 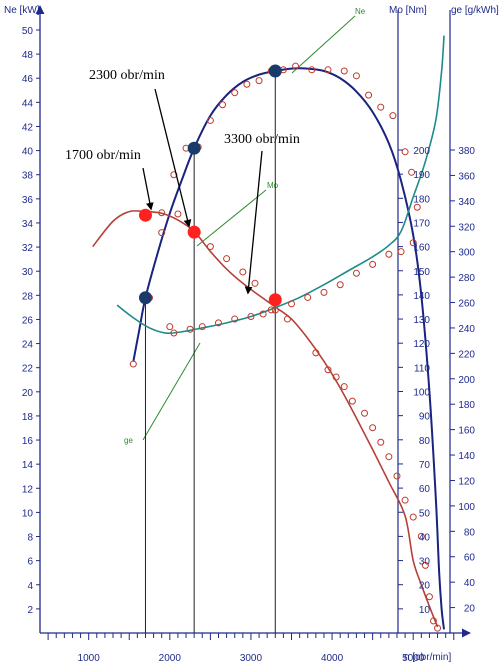 I want to click on ne-tick-label: 10, so click(x=28, y=513).